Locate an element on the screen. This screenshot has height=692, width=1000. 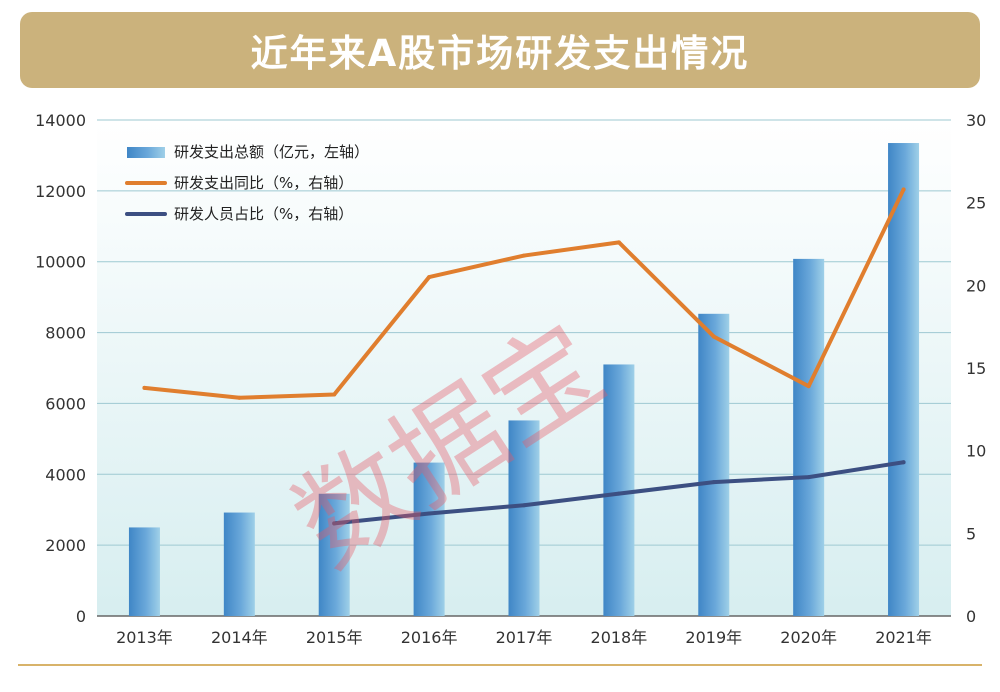
left-axis-tick-label: 6000 is located at coordinates (65, 403).